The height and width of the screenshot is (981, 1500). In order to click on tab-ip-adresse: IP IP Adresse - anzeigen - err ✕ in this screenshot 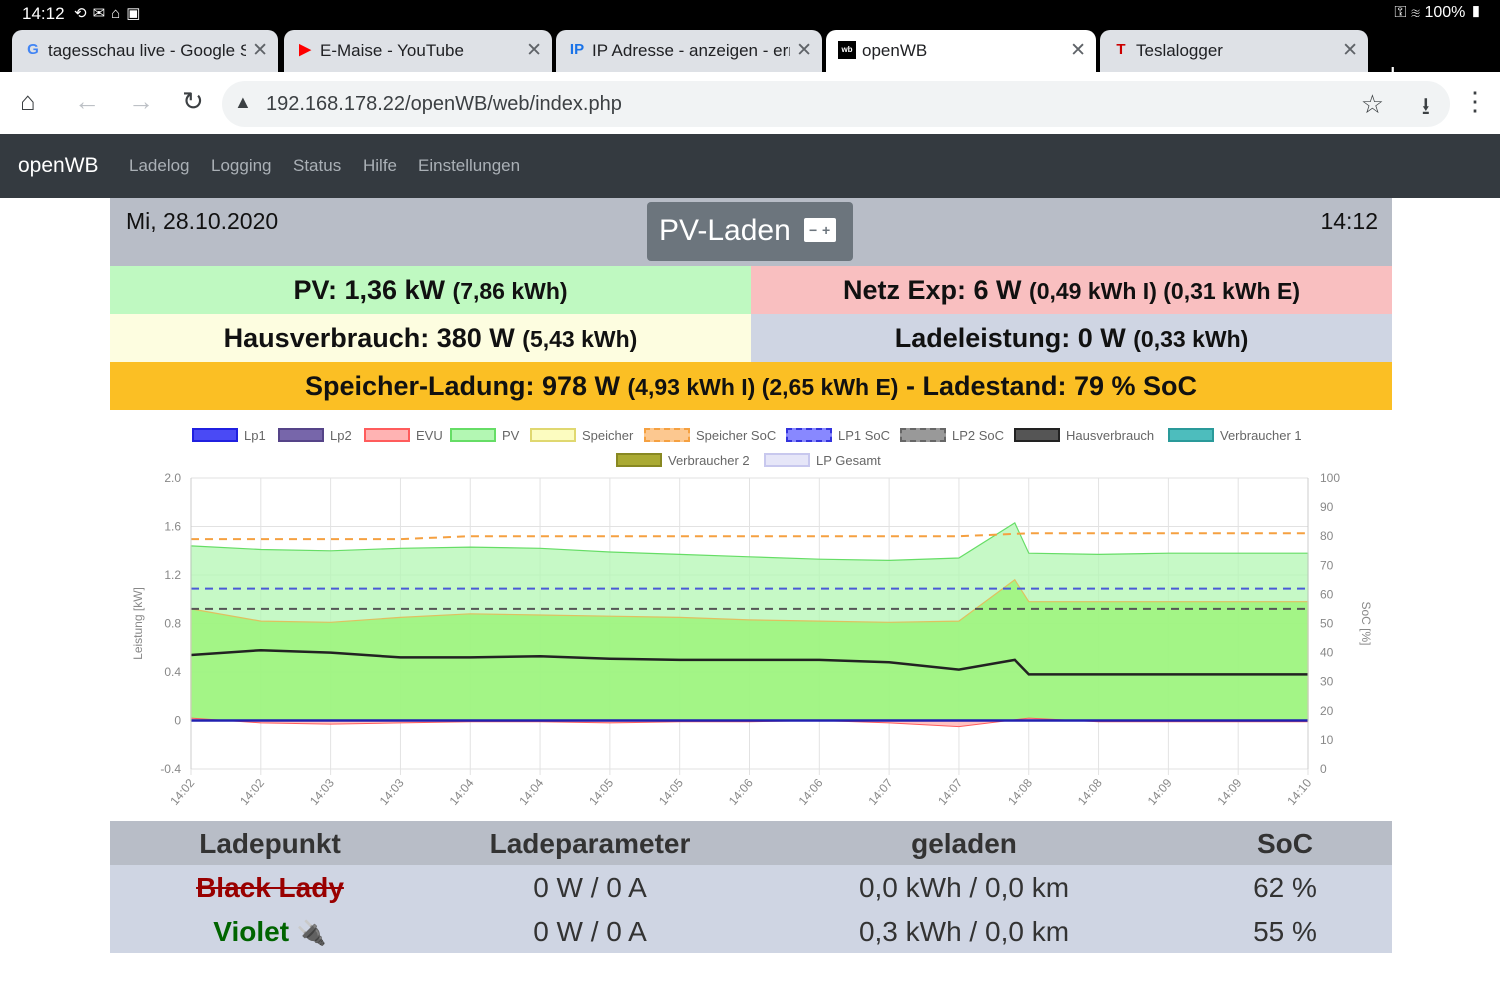, I will do `click(689, 51)`.